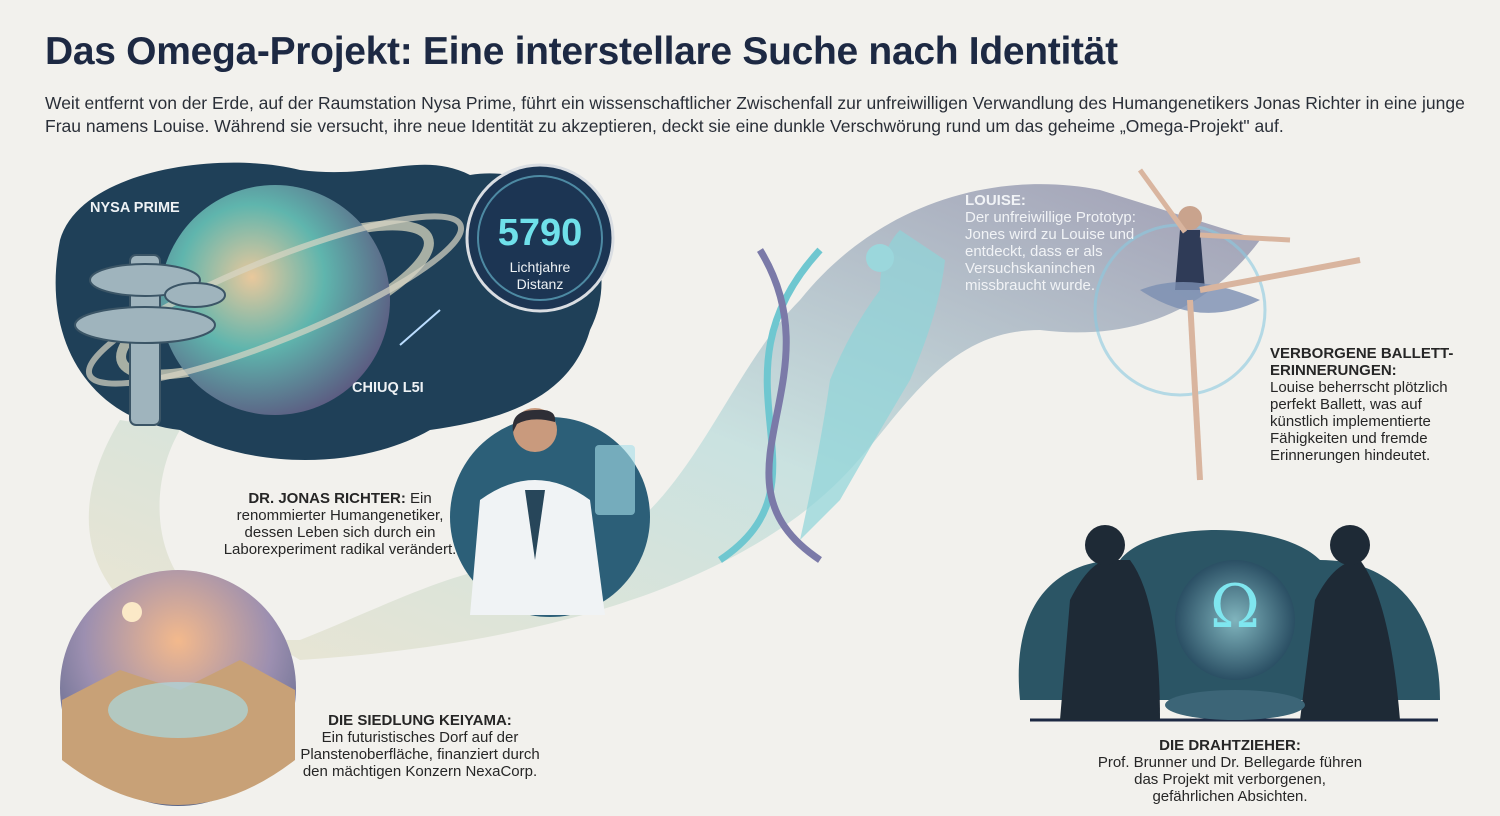 Image resolution: width=1500 pixels, height=816 pixels. Describe the element at coordinates (1110, 640) in the screenshot. I see `brunner-silhouette` at that location.